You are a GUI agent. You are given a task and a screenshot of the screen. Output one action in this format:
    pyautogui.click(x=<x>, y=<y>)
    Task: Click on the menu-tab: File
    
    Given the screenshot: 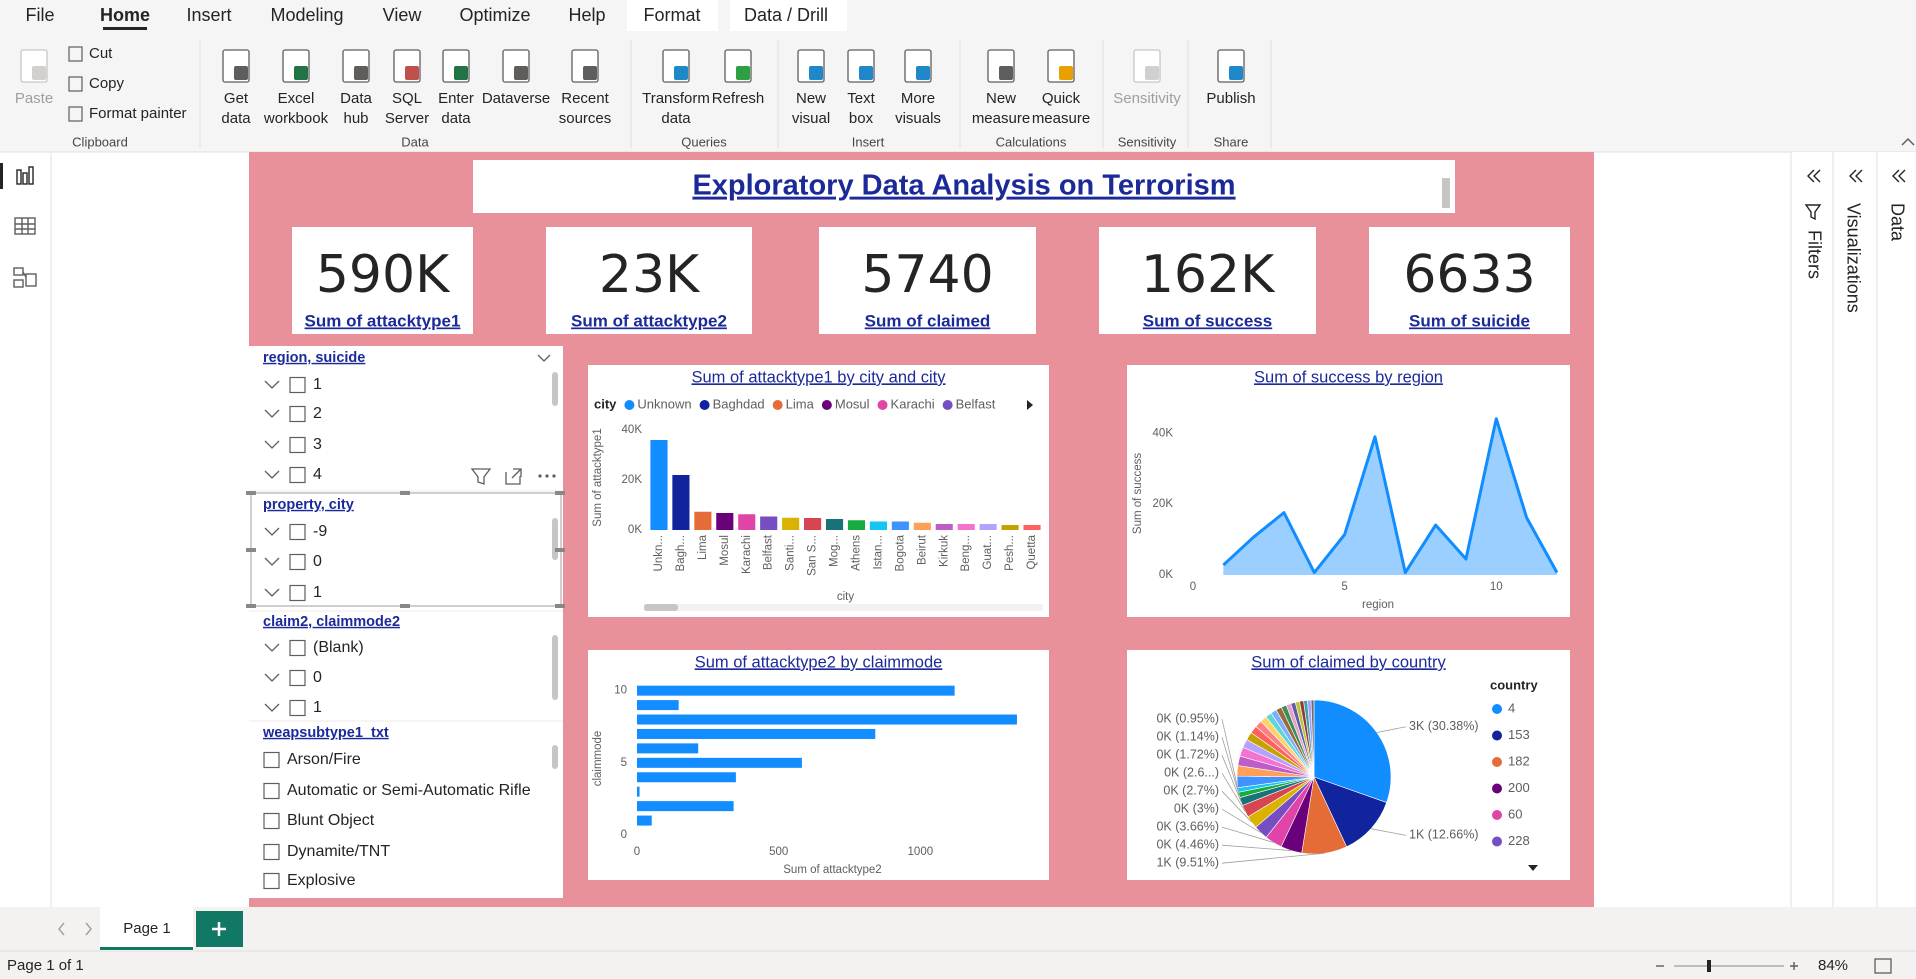 What is the action you would take?
    pyautogui.click(x=39, y=15)
    